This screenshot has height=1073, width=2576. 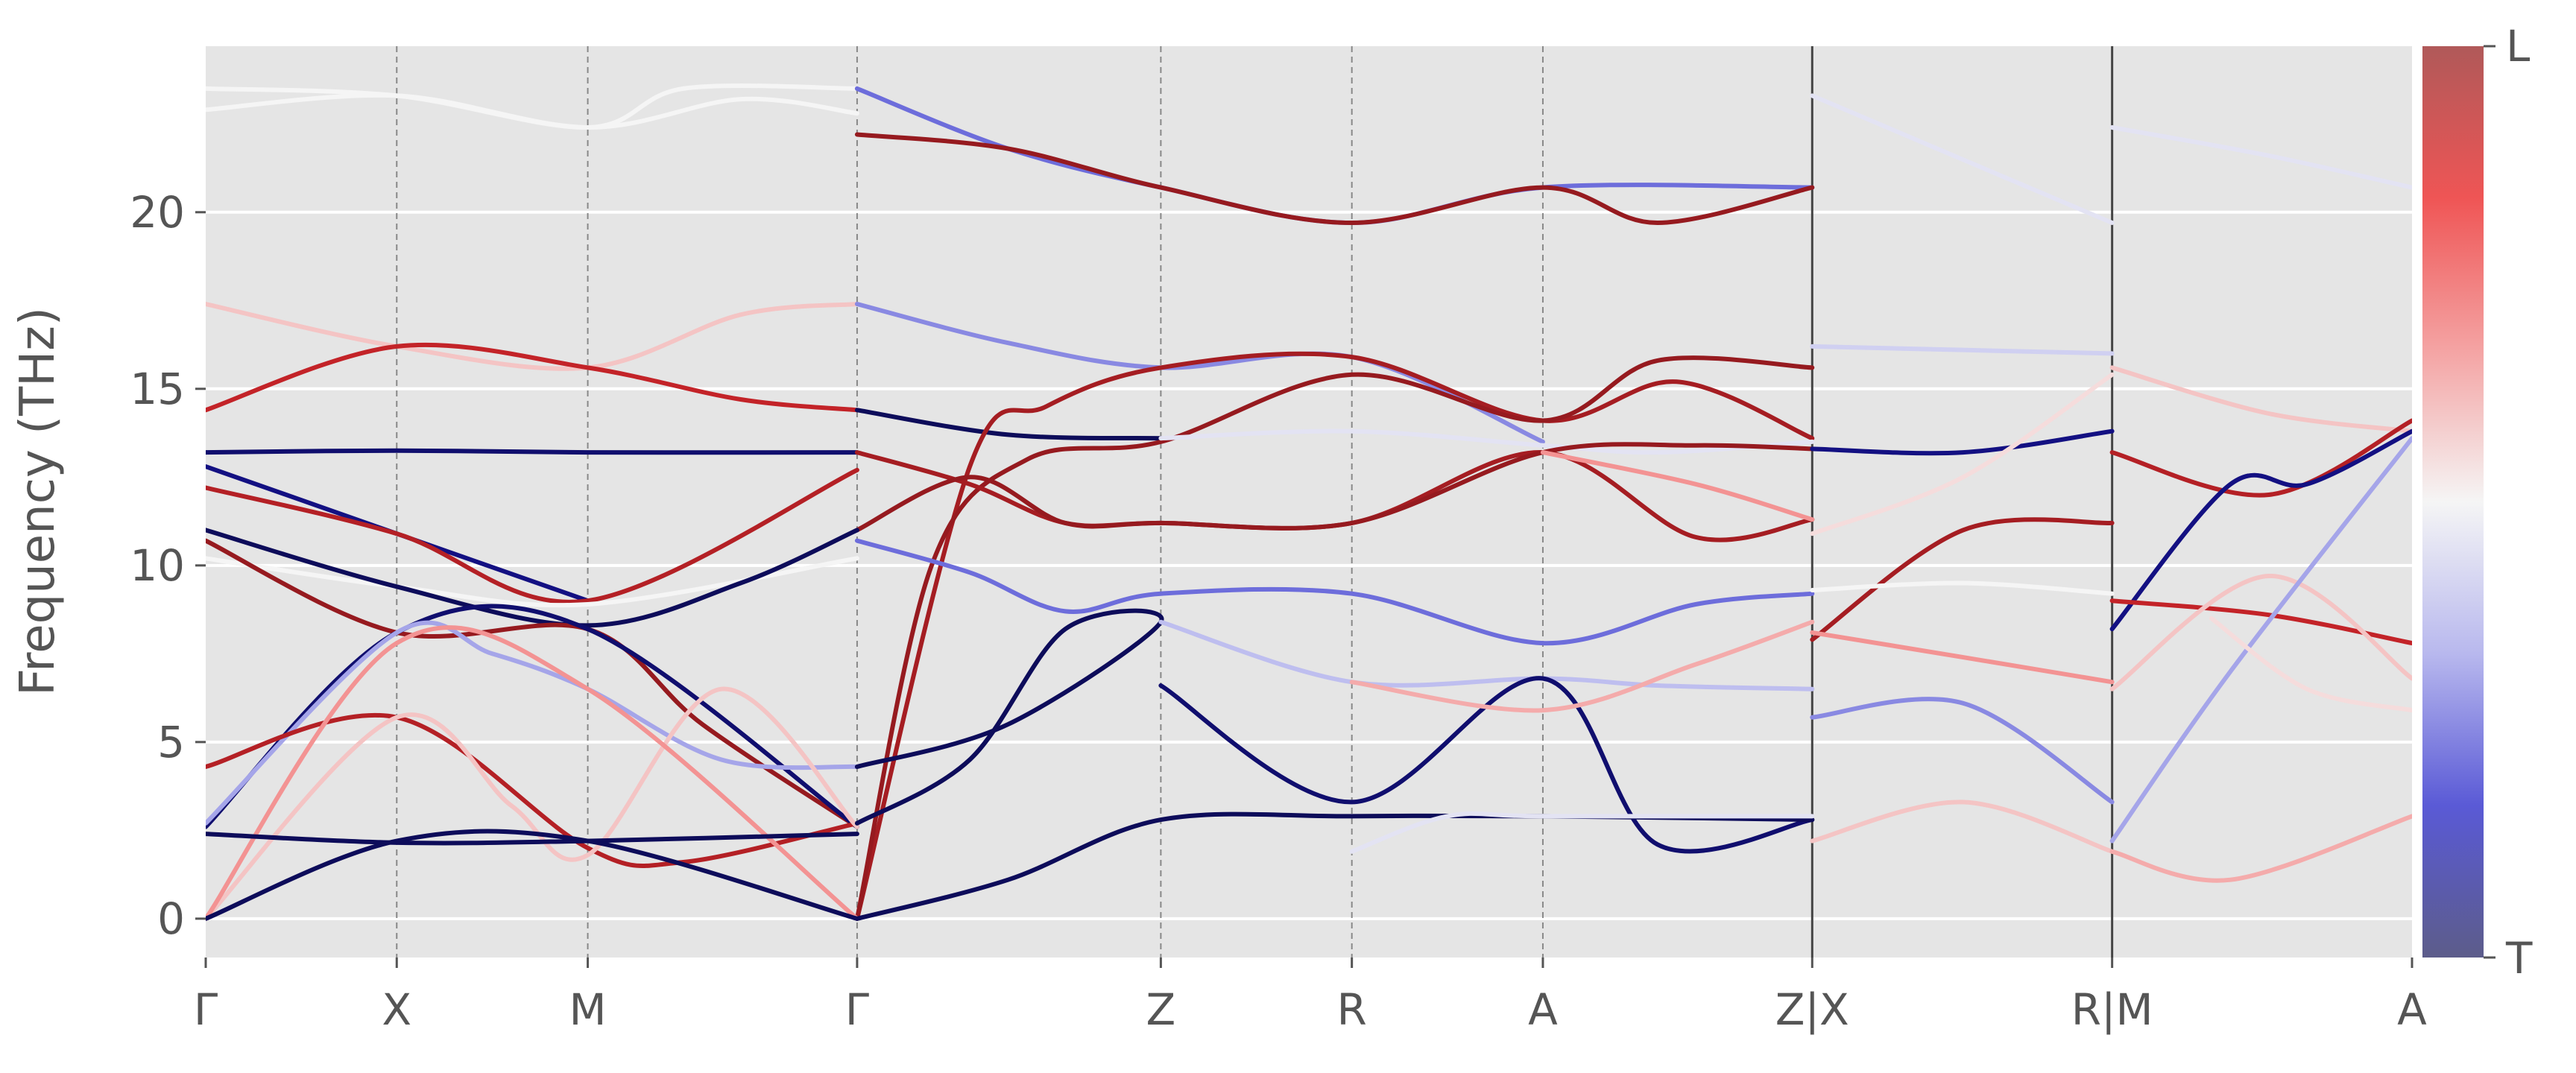 What do you see at coordinates (588, 1009) in the screenshot?
I see `x-tick-label-2: M` at bounding box center [588, 1009].